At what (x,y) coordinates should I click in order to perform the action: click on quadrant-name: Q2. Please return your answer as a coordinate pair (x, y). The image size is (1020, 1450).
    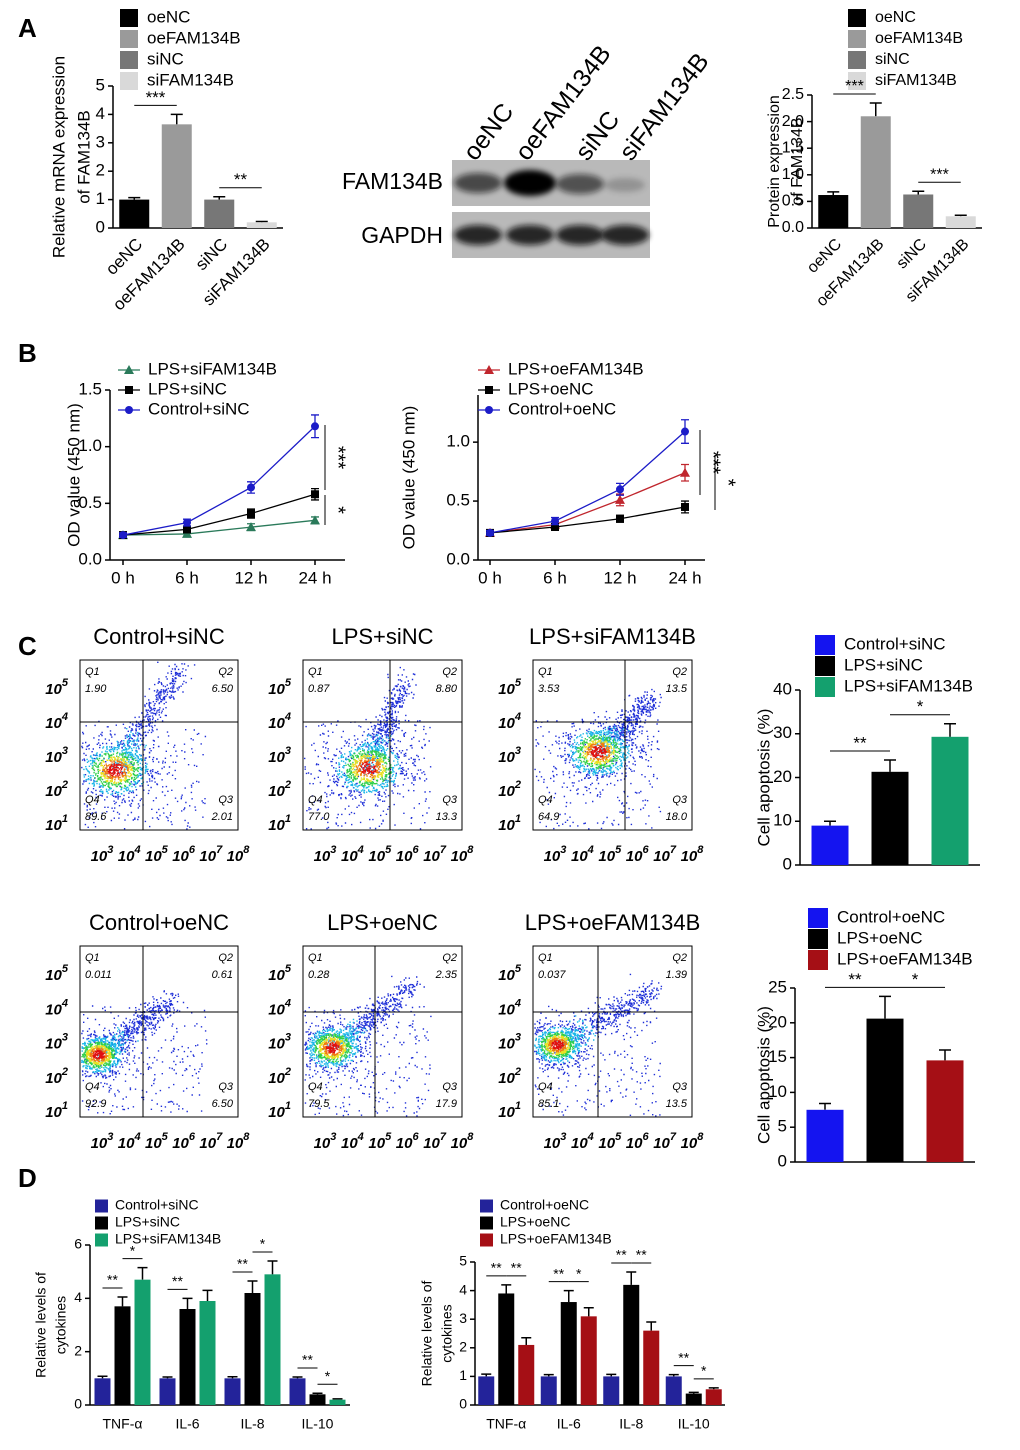
    Looking at the image, I should click on (679, 958).